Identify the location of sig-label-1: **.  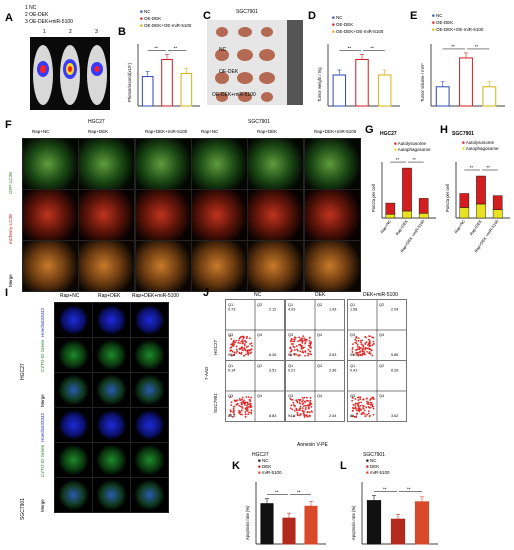
(277, 492).